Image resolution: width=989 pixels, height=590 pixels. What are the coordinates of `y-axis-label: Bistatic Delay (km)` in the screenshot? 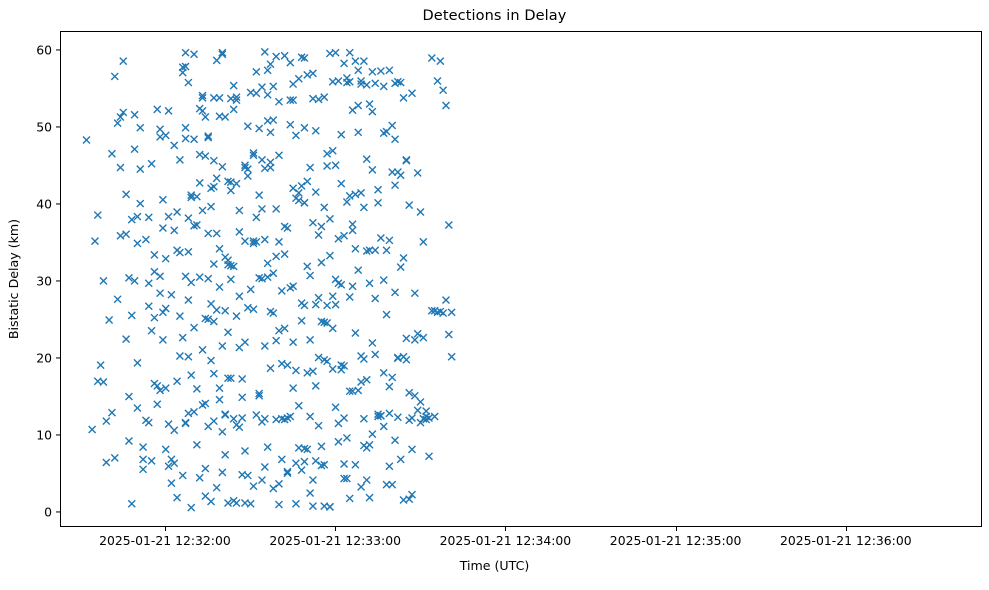 It's located at (13, 279).